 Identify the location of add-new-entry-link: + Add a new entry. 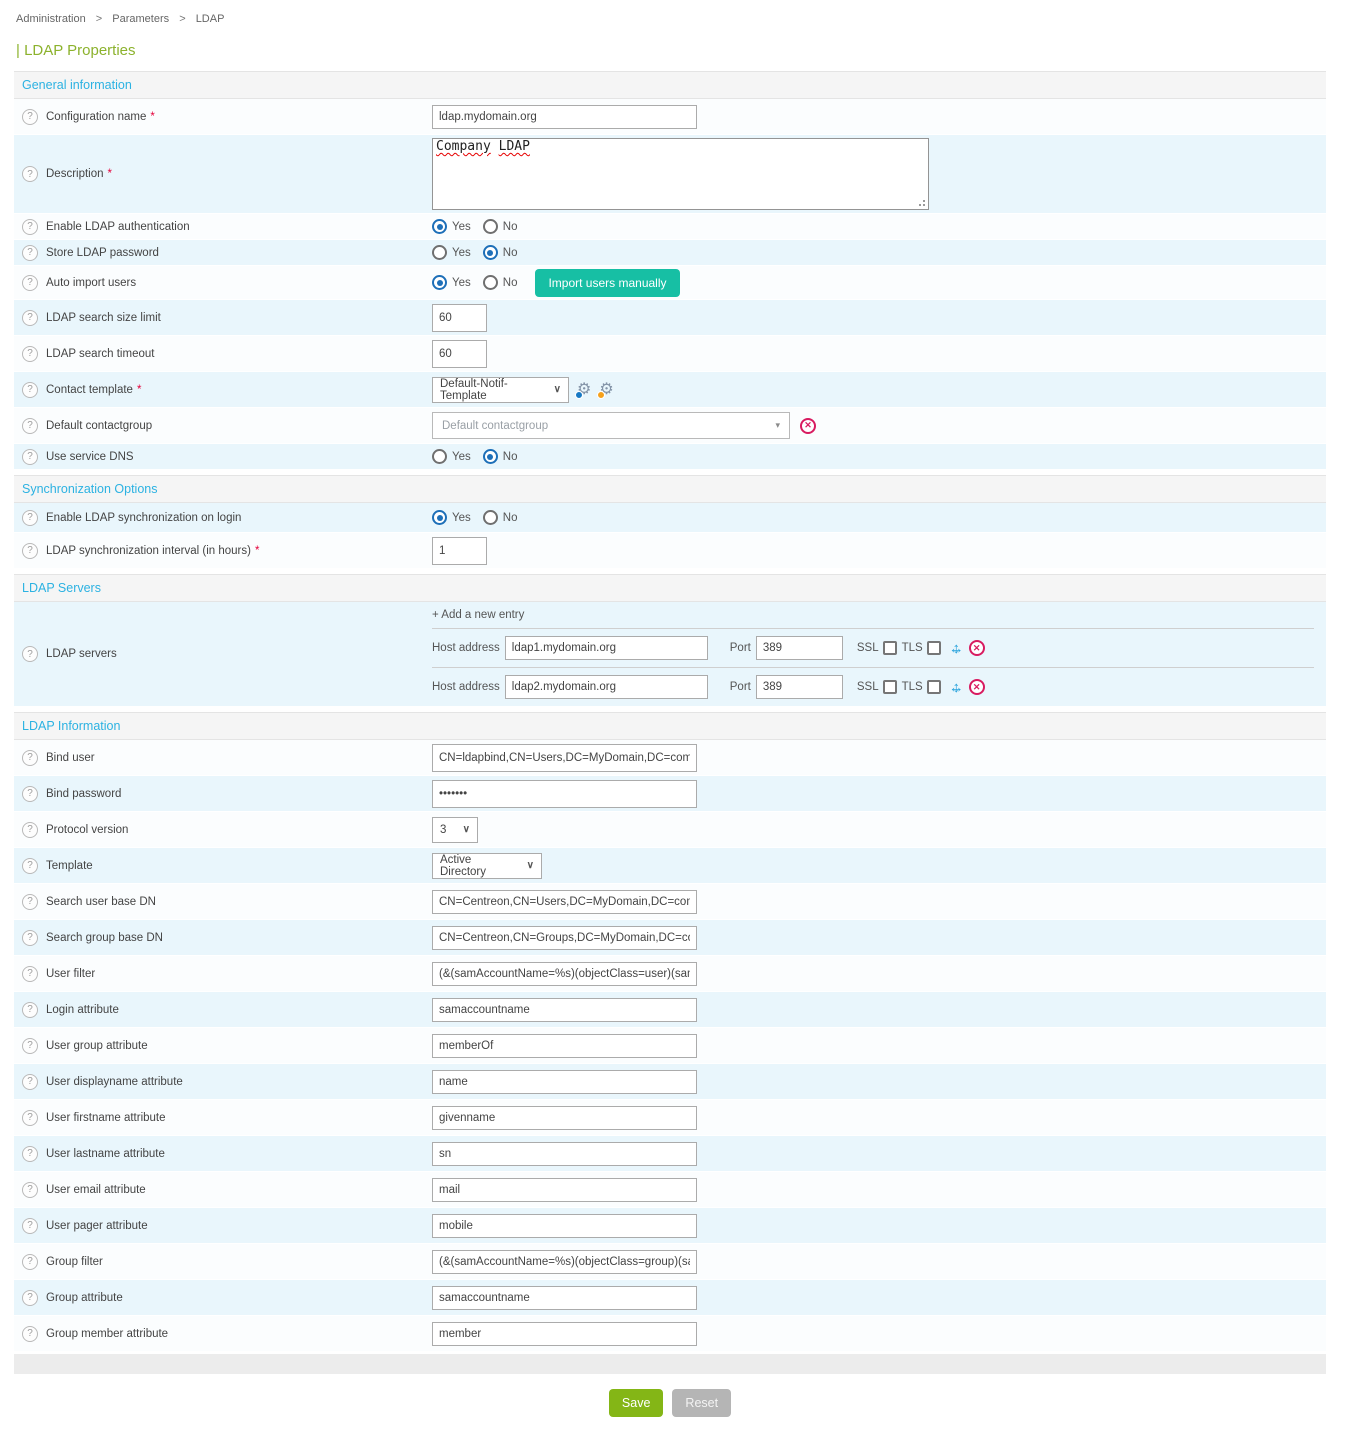
(873, 615).